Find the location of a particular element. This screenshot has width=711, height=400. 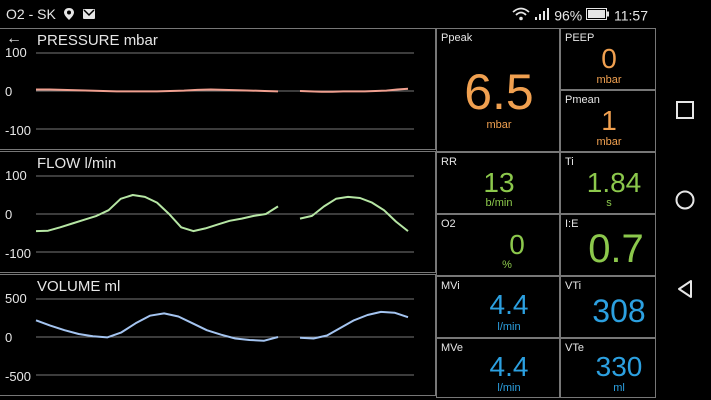

metric-label: Ppeak is located at coordinates (457, 38).